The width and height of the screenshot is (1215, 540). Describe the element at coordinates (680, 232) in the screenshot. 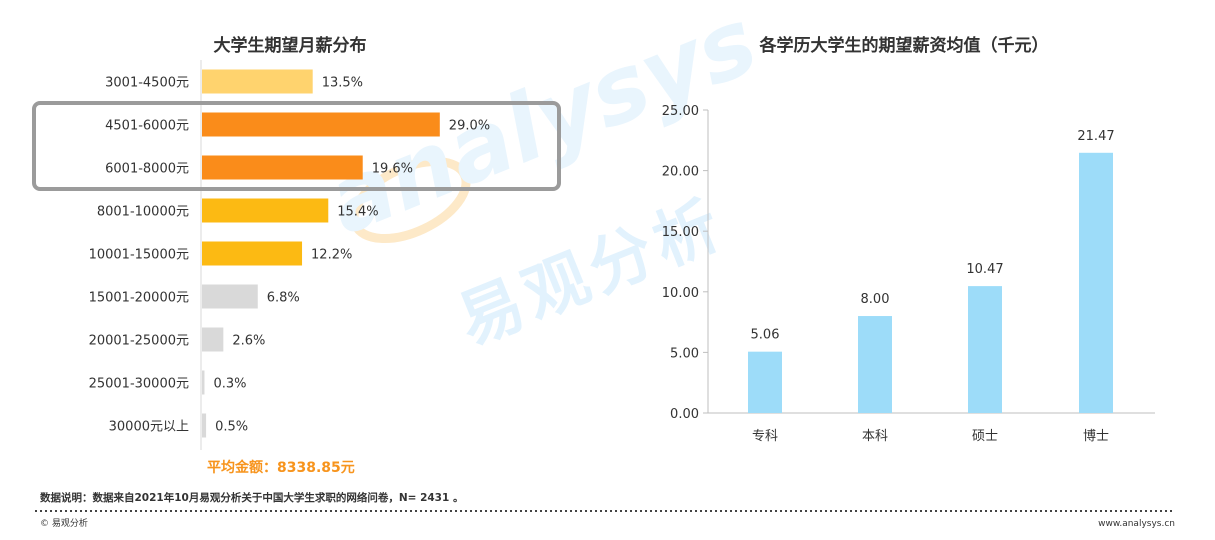

I see `y-tick-label: 15.00` at that location.